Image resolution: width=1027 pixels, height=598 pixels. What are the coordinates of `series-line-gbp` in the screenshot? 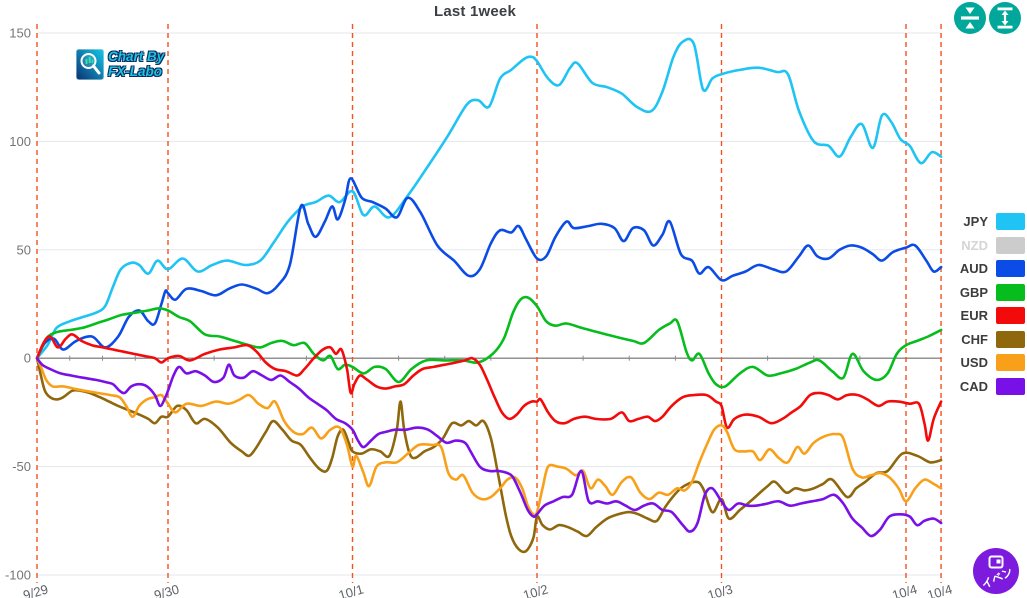 It's located at (489, 342).